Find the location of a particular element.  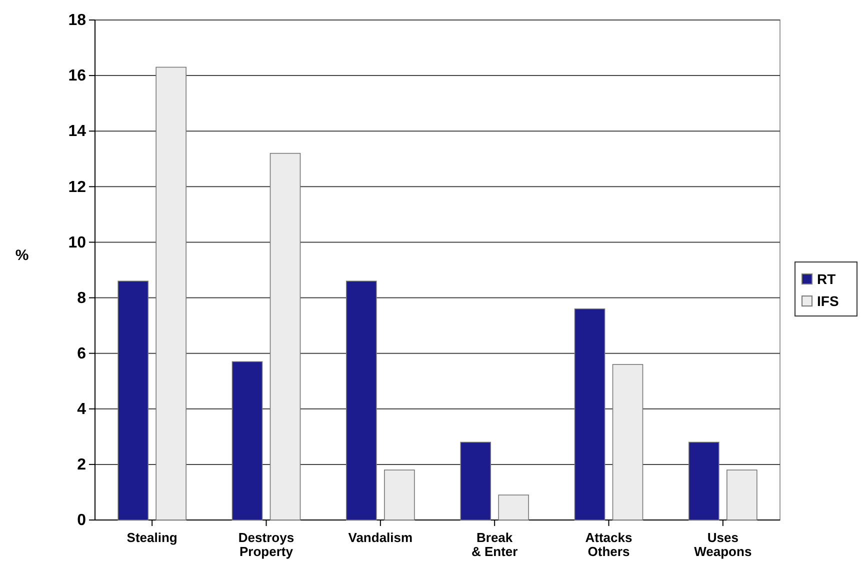

y-tick-label: 10 is located at coordinates (77, 243).